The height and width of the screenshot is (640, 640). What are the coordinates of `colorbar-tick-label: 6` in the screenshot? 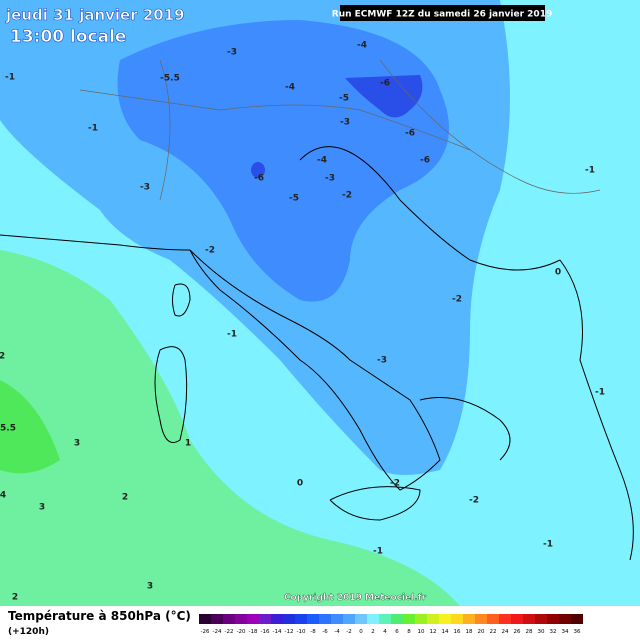 It's located at (397, 632).